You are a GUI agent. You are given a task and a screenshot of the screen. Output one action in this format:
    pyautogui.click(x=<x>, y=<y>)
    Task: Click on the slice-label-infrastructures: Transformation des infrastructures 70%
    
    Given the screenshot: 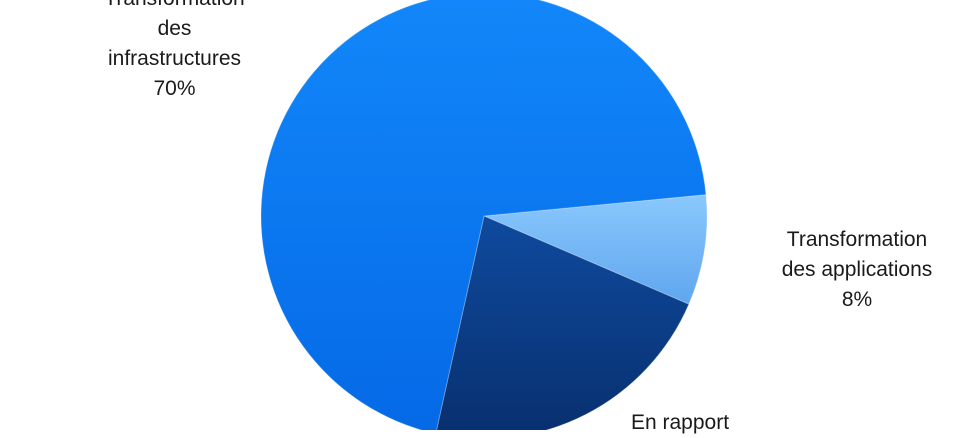 What is the action you would take?
    pyautogui.click(x=174, y=52)
    